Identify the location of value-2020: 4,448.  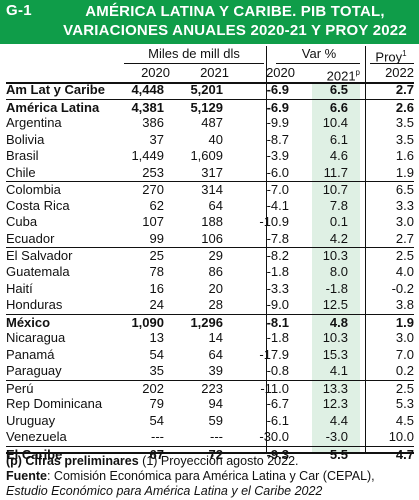
(147, 89).